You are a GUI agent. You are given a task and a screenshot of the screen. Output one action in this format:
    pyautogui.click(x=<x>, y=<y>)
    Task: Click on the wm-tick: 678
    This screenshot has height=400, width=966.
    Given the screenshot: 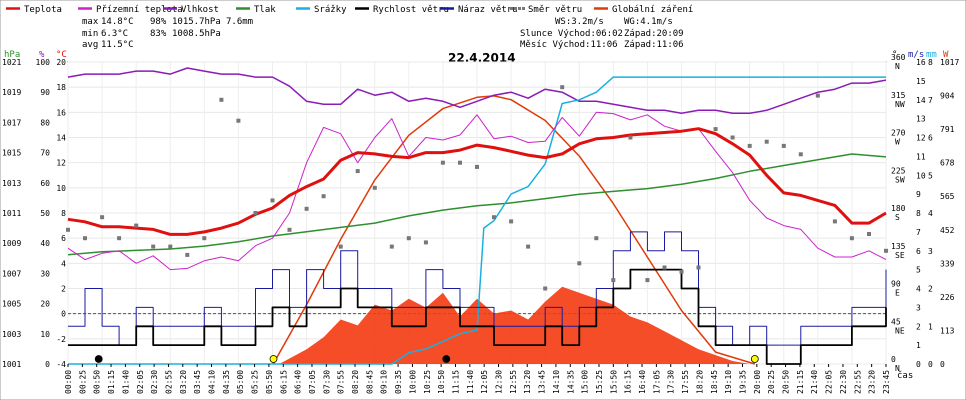 What is the action you would take?
    pyautogui.click(x=947, y=163)
    